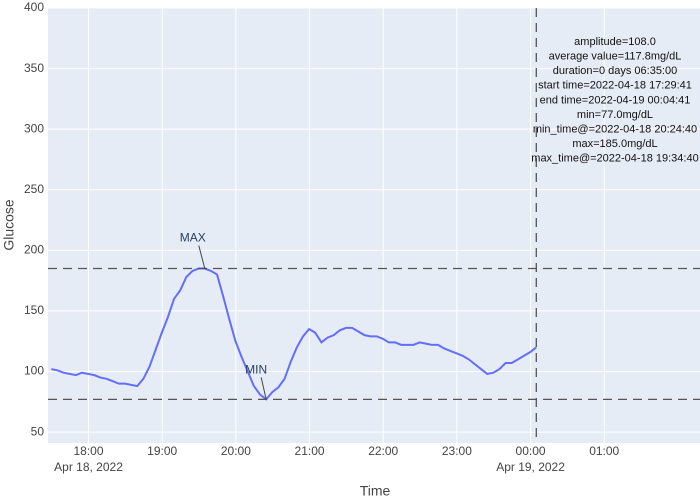 The width and height of the screenshot is (700, 500). Describe the element at coordinates (236, 451) in the screenshot. I see `x-tick-label: 20:00` at that location.